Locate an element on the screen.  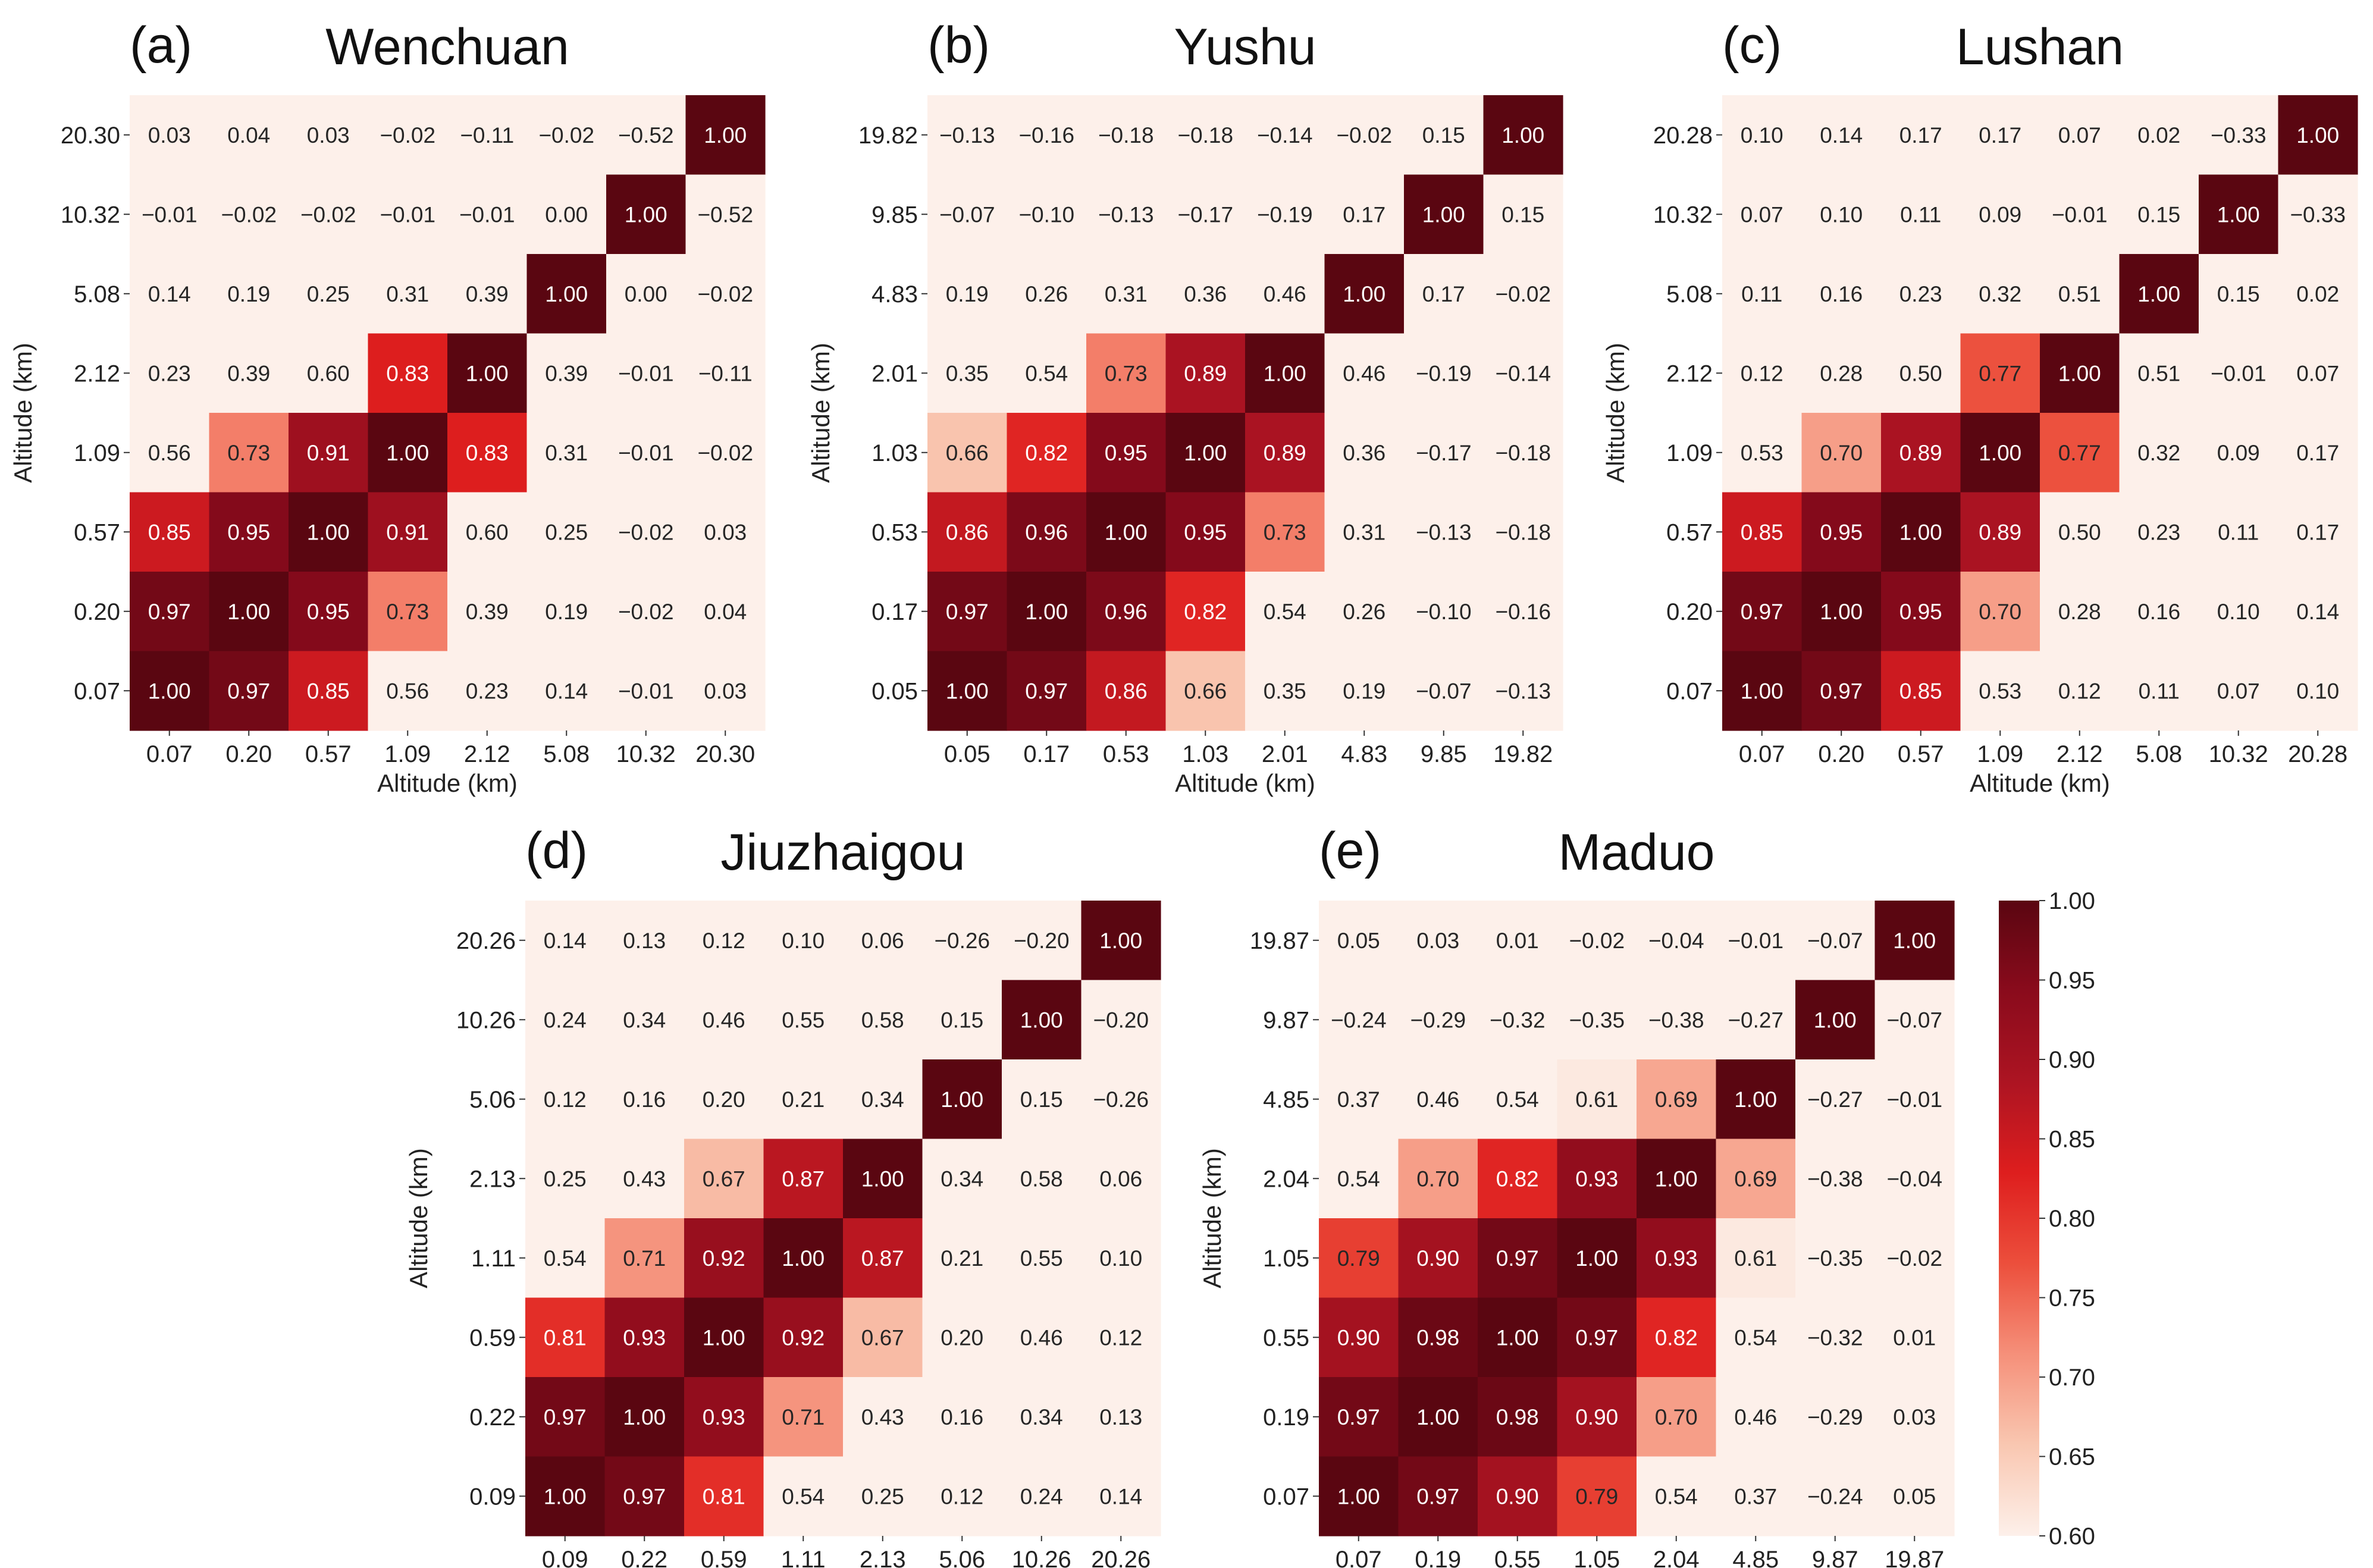
x-tick-label: 1.09 is located at coordinates (2000, 754).